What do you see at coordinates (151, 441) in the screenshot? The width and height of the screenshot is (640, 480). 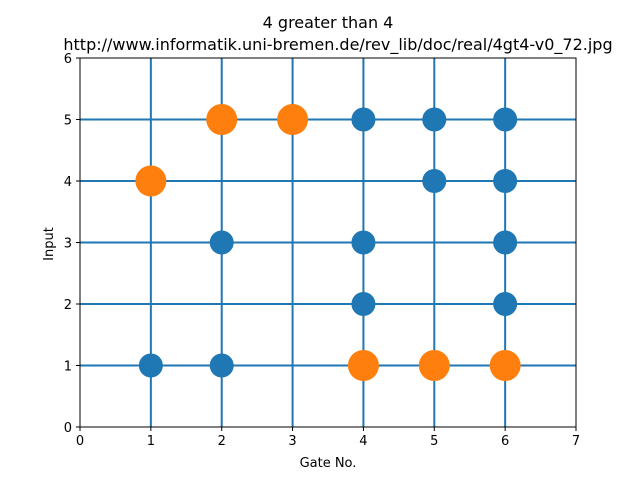 I see `x-tick-label: 1` at bounding box center [151, 441].